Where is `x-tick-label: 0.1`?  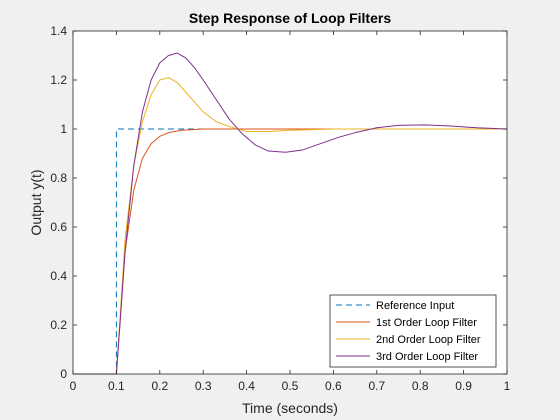 x-tick-label: 0.1 is located at coordinates (116, 386).